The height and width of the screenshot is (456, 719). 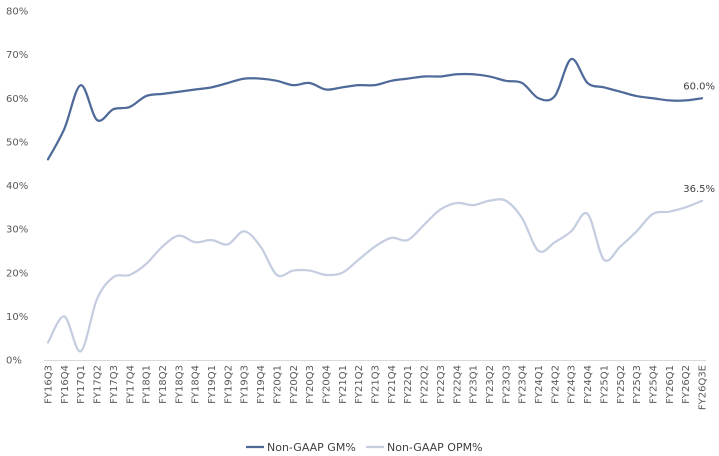 What do you see at coordinates (523, 384) in the screenshot?
I see `x-tick-label: FY23Q4` at bounding box center [523, 384].